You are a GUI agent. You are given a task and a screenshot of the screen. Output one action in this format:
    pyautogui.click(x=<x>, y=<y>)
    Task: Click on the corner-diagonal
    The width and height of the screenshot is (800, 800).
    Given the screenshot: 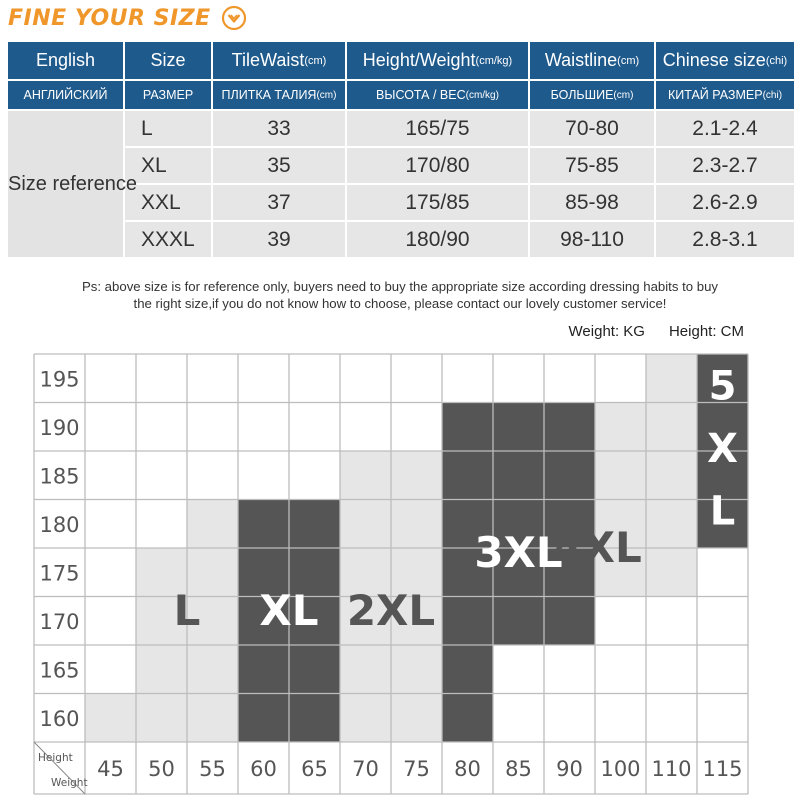 What is the action you would take?
    pyautogui.click(x=59, y=768)
    